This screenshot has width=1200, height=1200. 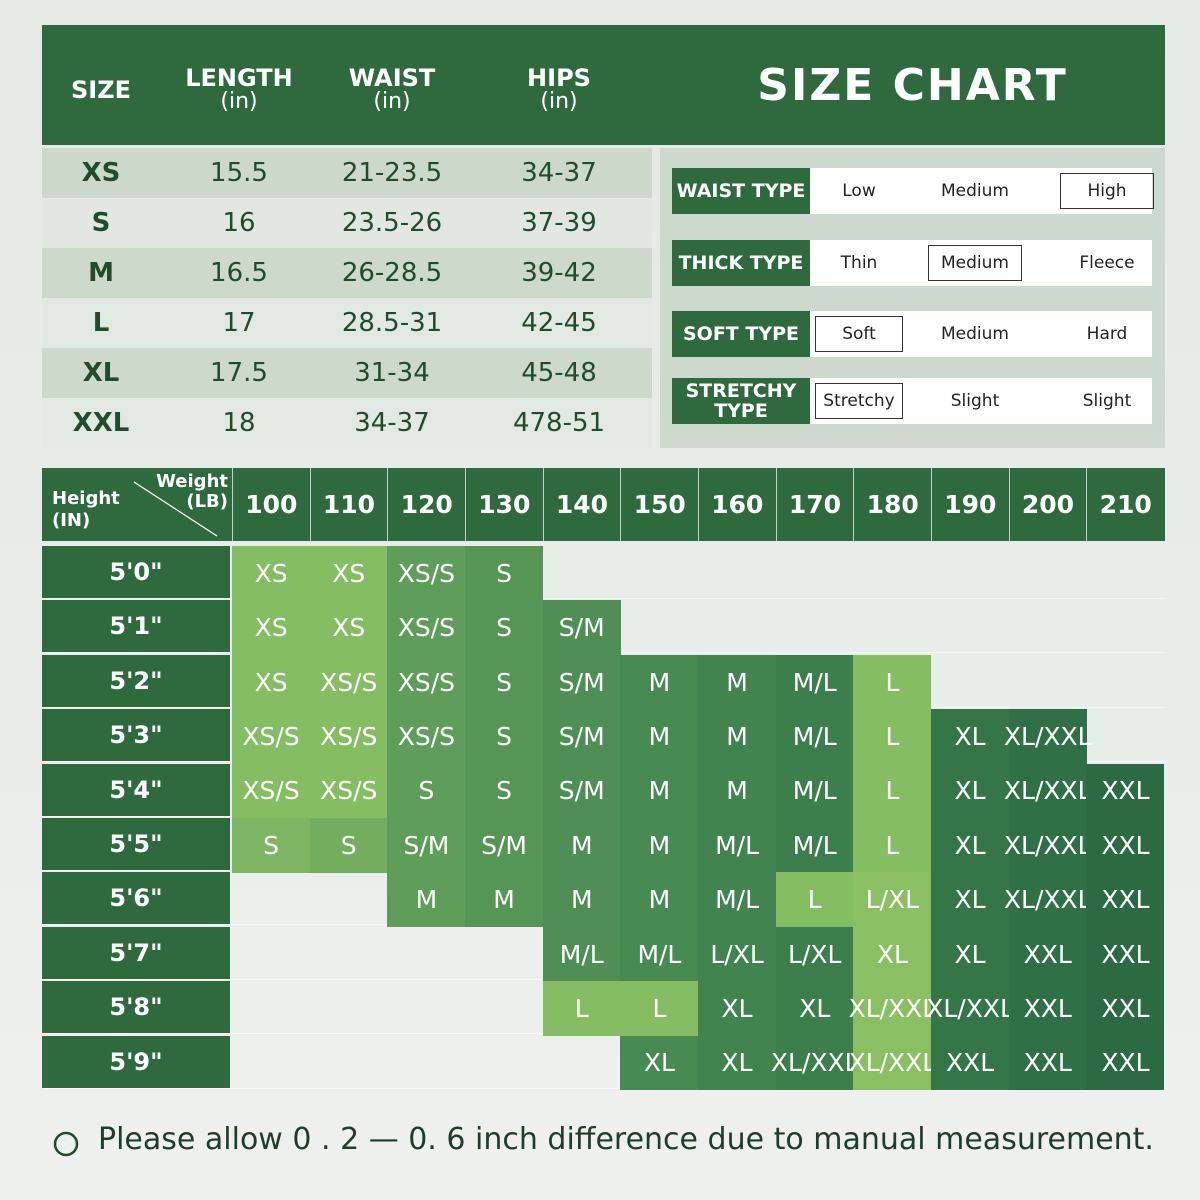 What do you see at coordinates (66, 1144) in the screenshot?
I see `bullet-circle` at bounding box center [66, 1144].